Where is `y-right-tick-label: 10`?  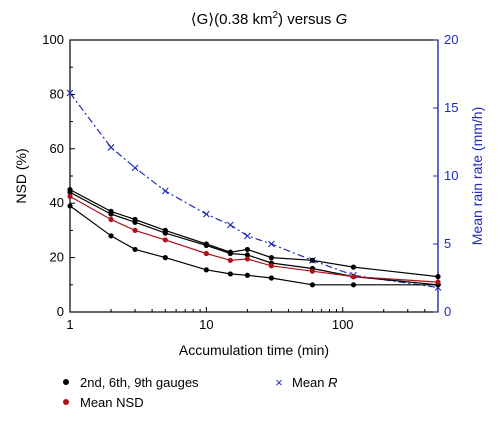
y-right-tick-label: 10 is located at coordinates (451, 175).